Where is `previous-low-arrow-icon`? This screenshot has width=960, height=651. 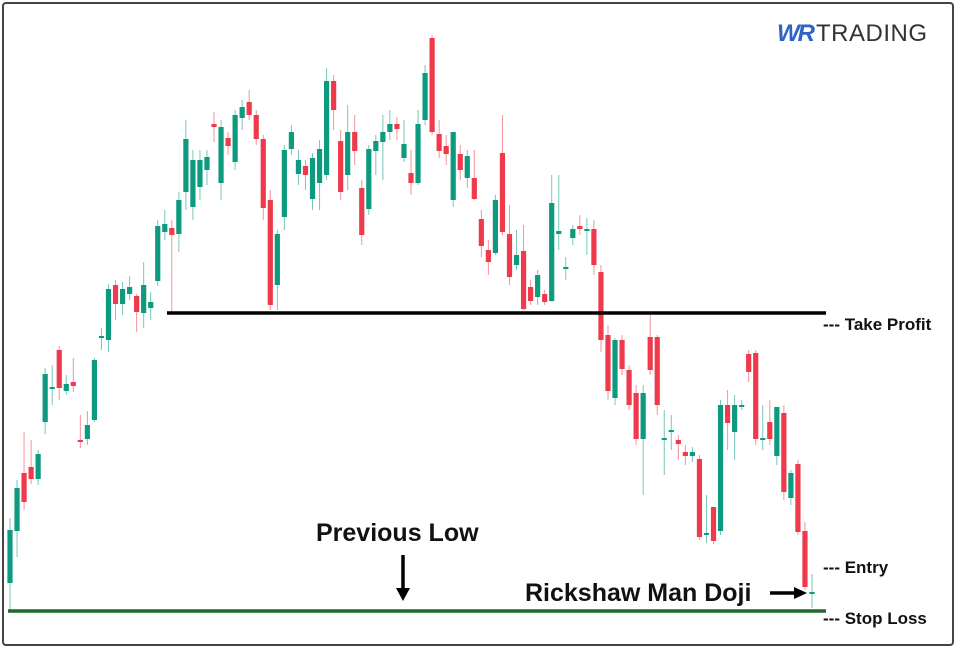
previous-low-arrow-icon is located at coordinates (403, 578).